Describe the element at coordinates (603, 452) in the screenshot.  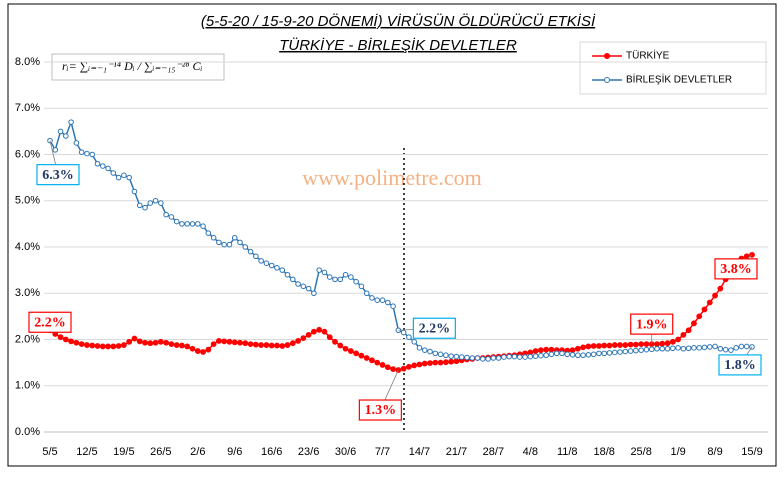
I see `x-tick-label: 18/8` at that location.